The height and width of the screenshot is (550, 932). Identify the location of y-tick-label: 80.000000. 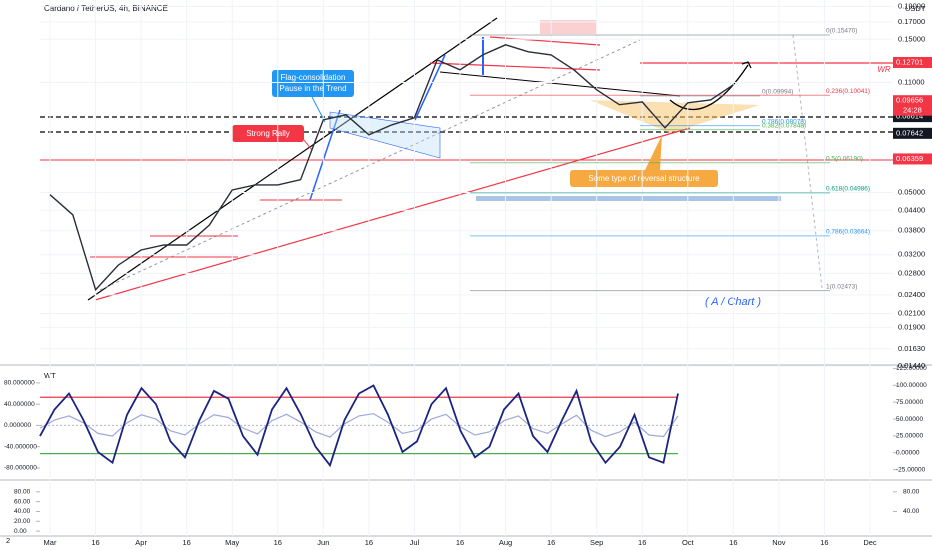
(19, 383).